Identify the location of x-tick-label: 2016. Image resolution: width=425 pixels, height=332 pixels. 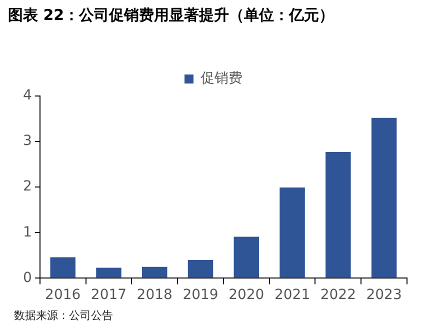
(63, 295).